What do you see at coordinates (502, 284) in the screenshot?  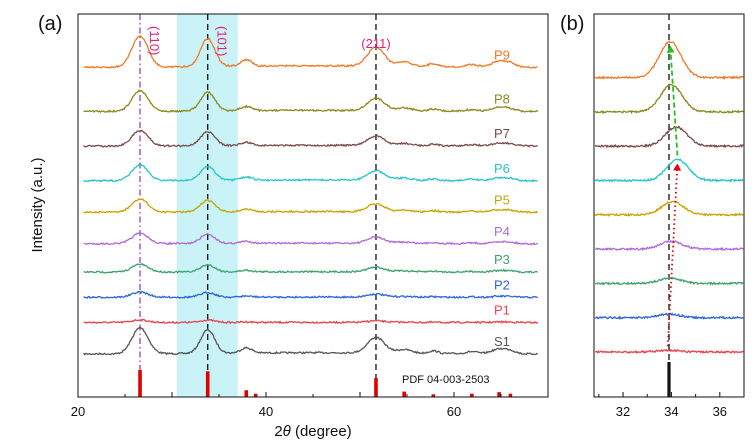 I see `series-label-p2: P2` at bounding box center [502, 284].